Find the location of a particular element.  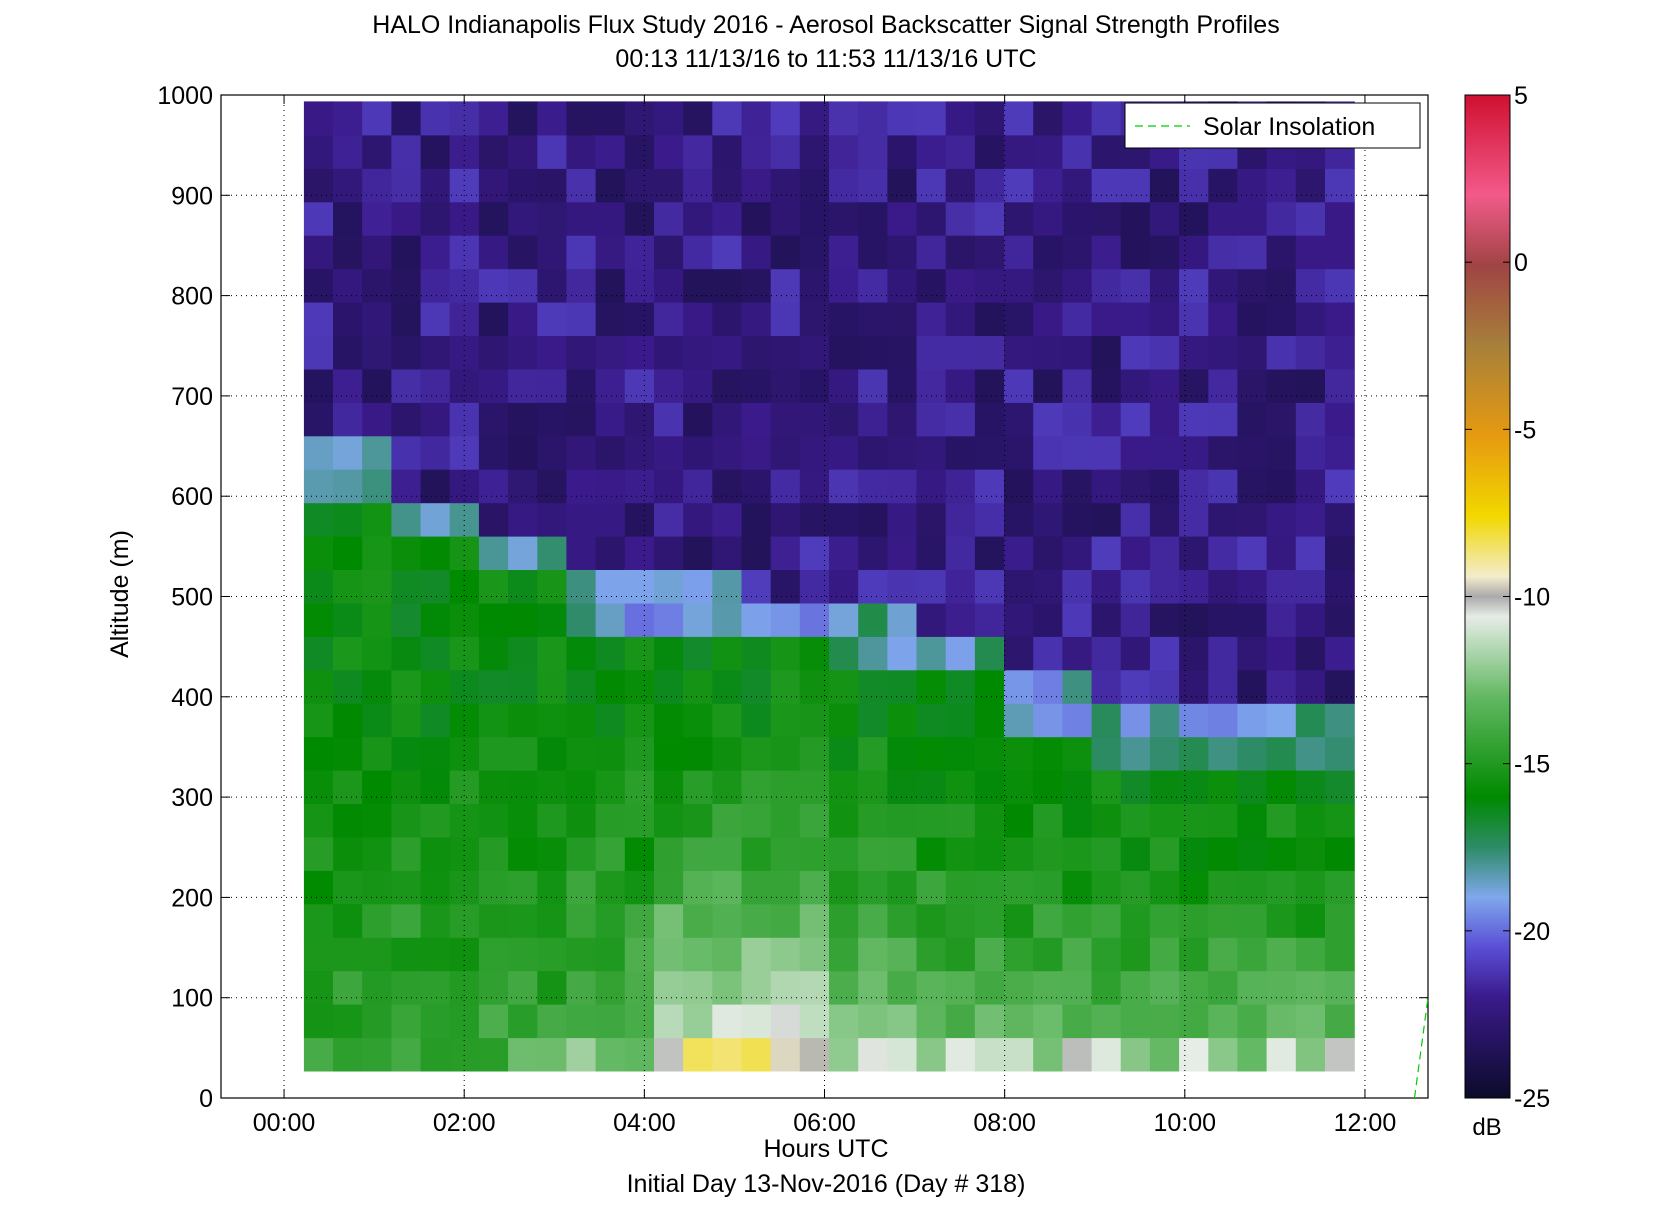

legend: Solar Insolation is located at coordinates (1272, 125).